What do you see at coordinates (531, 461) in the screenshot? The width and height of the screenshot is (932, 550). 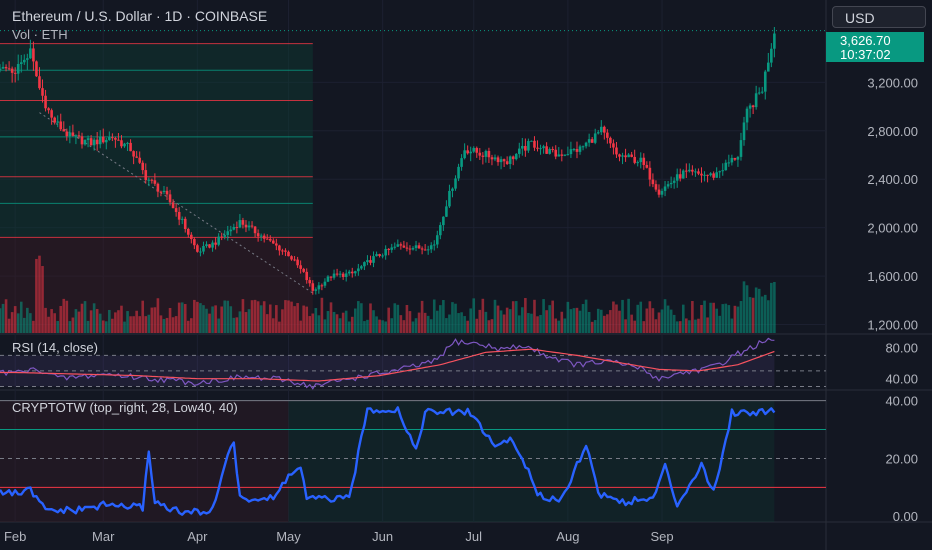 I see `cryptotw-zone-green` at bounding box center [531, 461].